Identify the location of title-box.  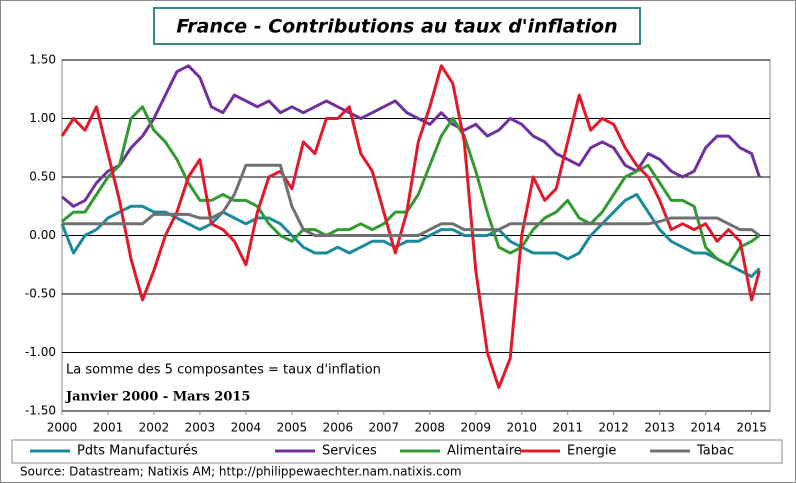
(397, 26).